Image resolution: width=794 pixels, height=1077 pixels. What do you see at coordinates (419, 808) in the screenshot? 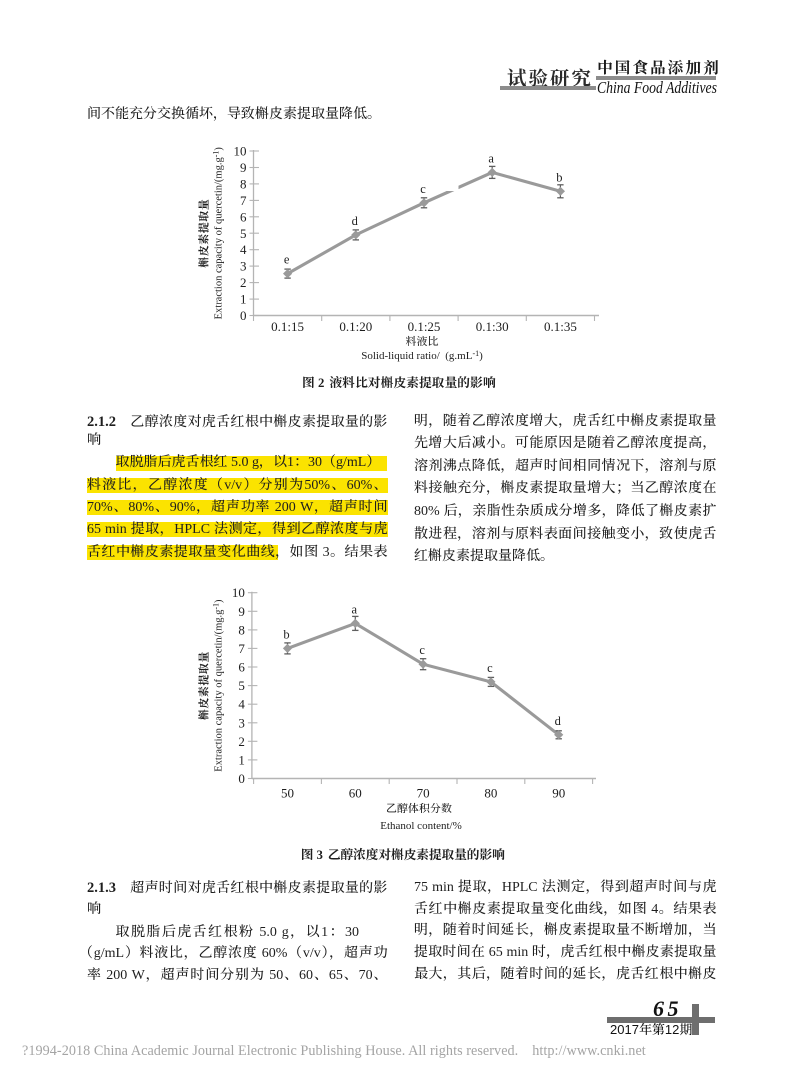
I see `svg-text: 乙醇体积分数` at bounding box center [419, 808].